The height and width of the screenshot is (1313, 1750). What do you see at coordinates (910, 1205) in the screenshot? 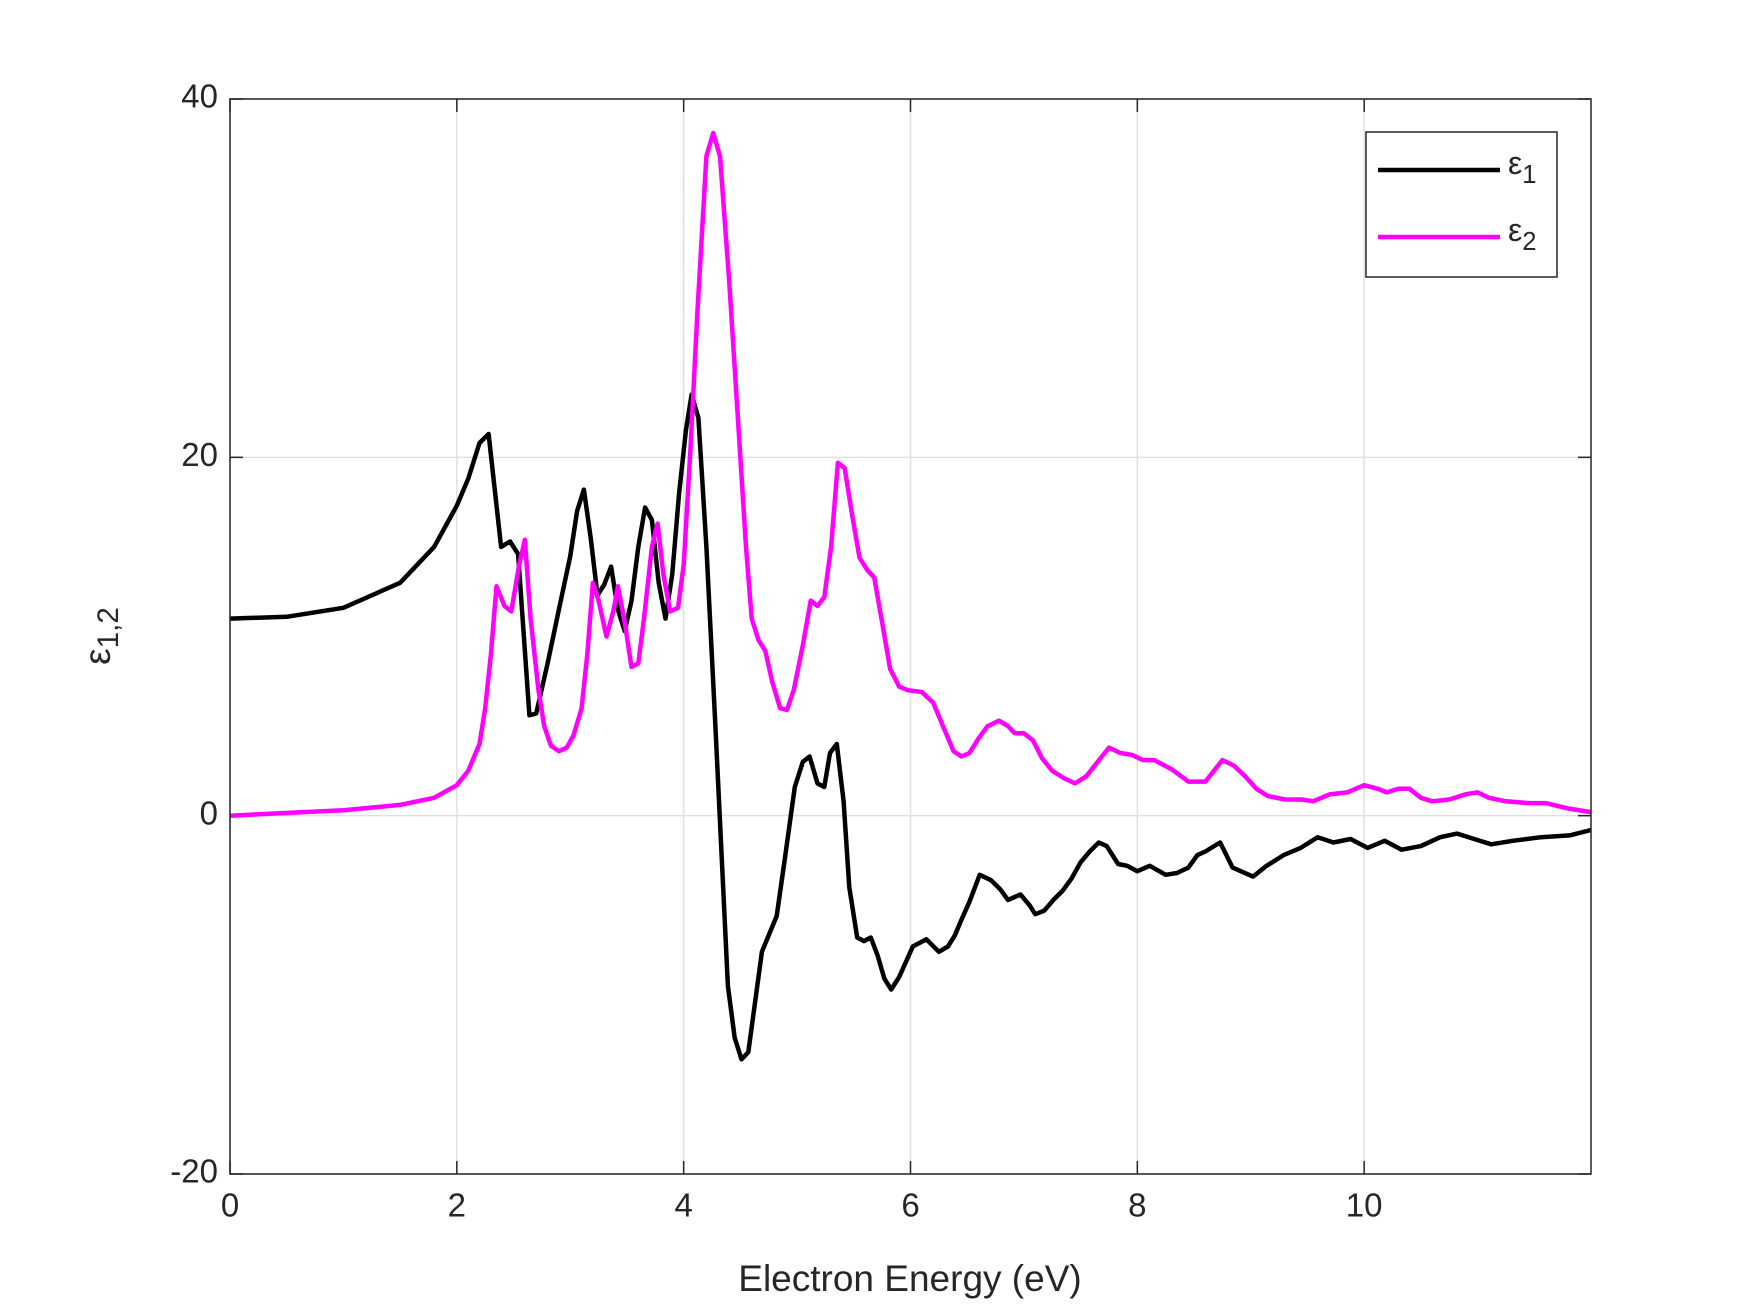
I see `x-tick-label: 6` at bounding box center [910, 1205].